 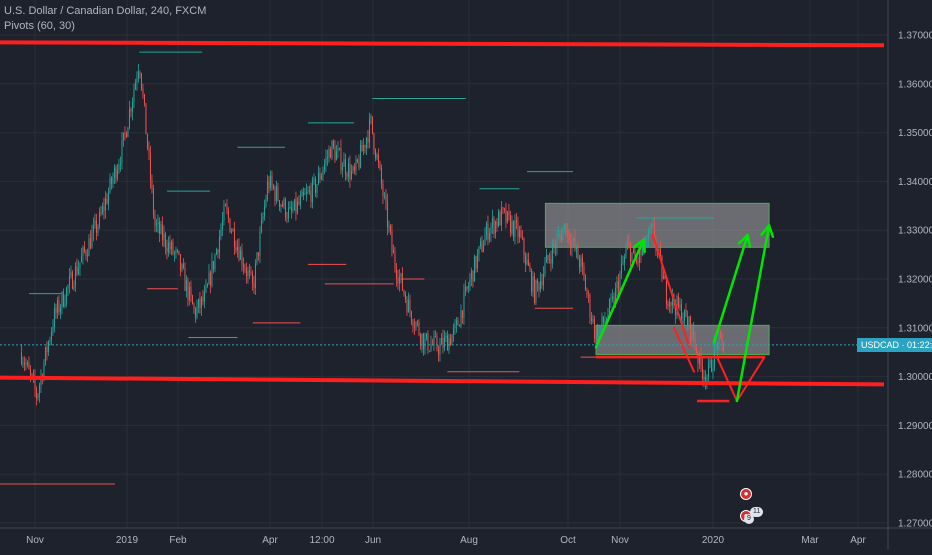 I want to click on chart-title: U.S. Dollar / Canadian Dollar, 240, FXCM, so click(x=105, y=11).